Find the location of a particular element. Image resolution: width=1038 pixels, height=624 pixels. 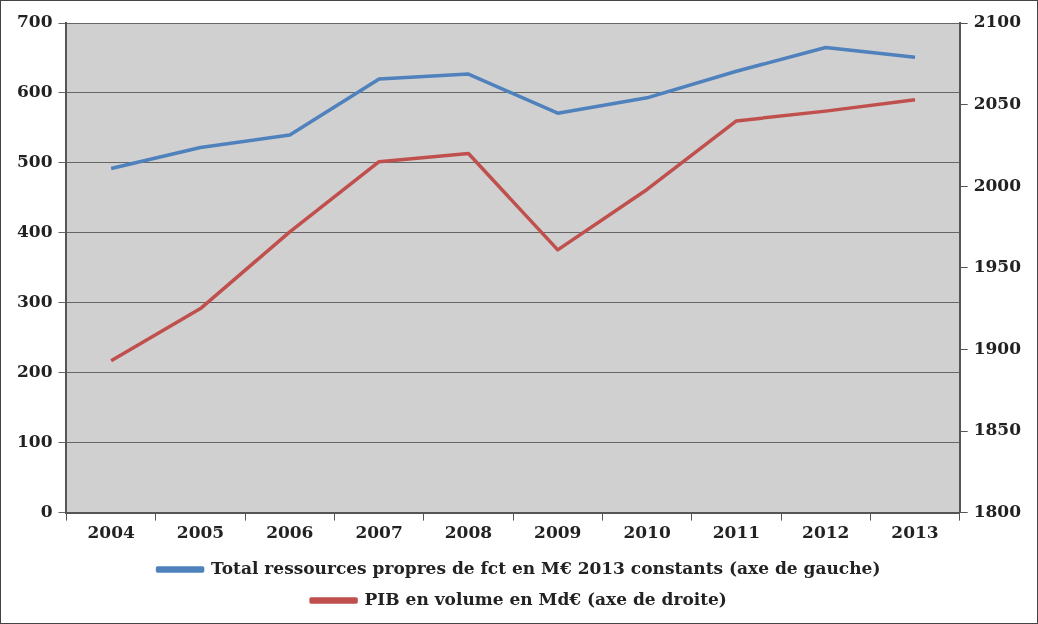

y2-tick-label: 2000 is located at coordinates (997, 184).